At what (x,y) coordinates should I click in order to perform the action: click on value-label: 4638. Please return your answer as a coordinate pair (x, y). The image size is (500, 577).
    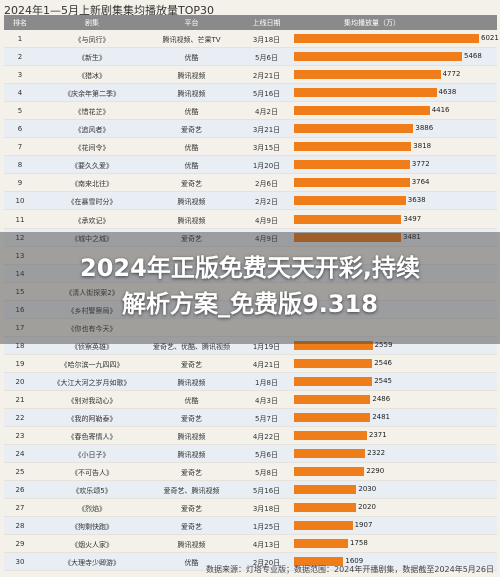
    Looking at the image, I should click on (447, 92).